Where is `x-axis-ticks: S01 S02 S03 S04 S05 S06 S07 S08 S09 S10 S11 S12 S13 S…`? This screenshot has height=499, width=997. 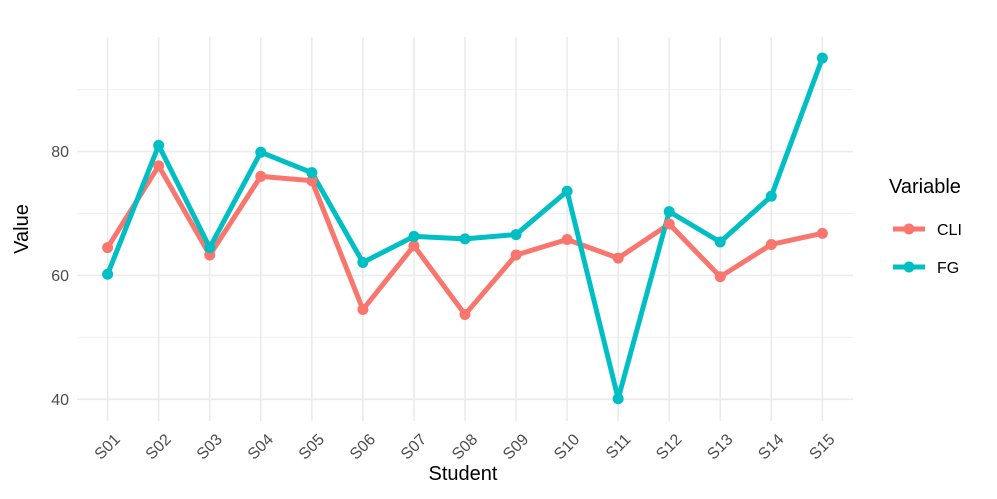
x-axis-ticks: S01 S02 S03 S04 S05 S06 S07 S08 S09 S10 S11 S12 S13 S… is located at coordinates (465, 447).